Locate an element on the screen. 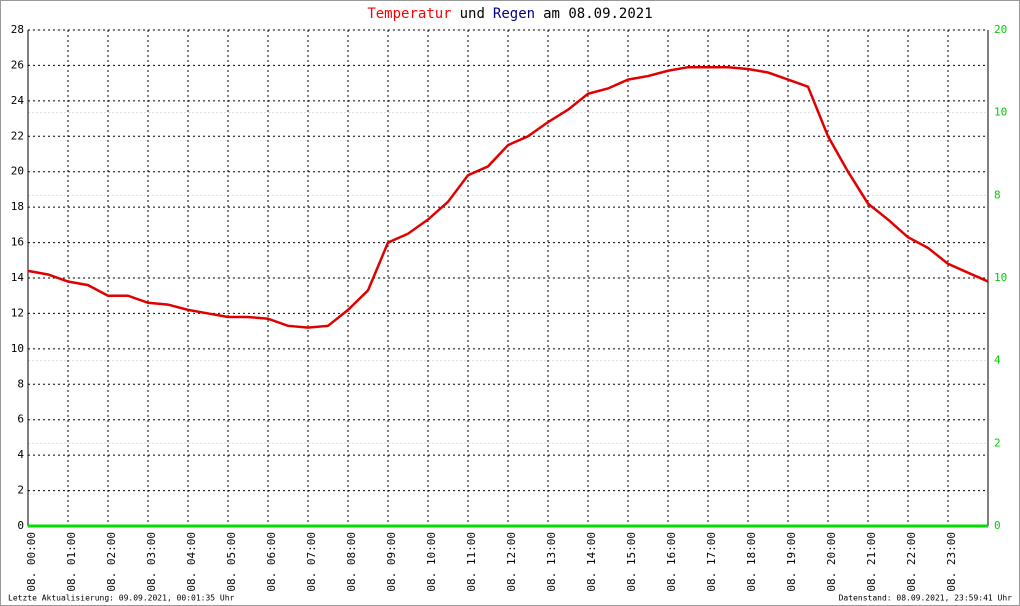 The image size is (1020, 606). y-tick-label: 26 is located at coordinates (17, 64).